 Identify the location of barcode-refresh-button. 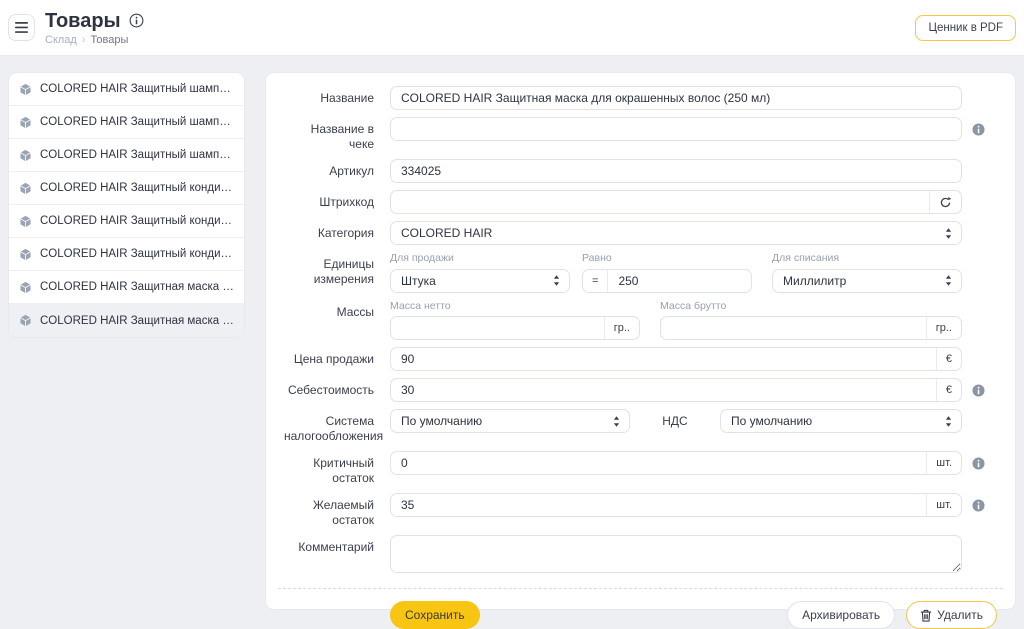
(945, 202).